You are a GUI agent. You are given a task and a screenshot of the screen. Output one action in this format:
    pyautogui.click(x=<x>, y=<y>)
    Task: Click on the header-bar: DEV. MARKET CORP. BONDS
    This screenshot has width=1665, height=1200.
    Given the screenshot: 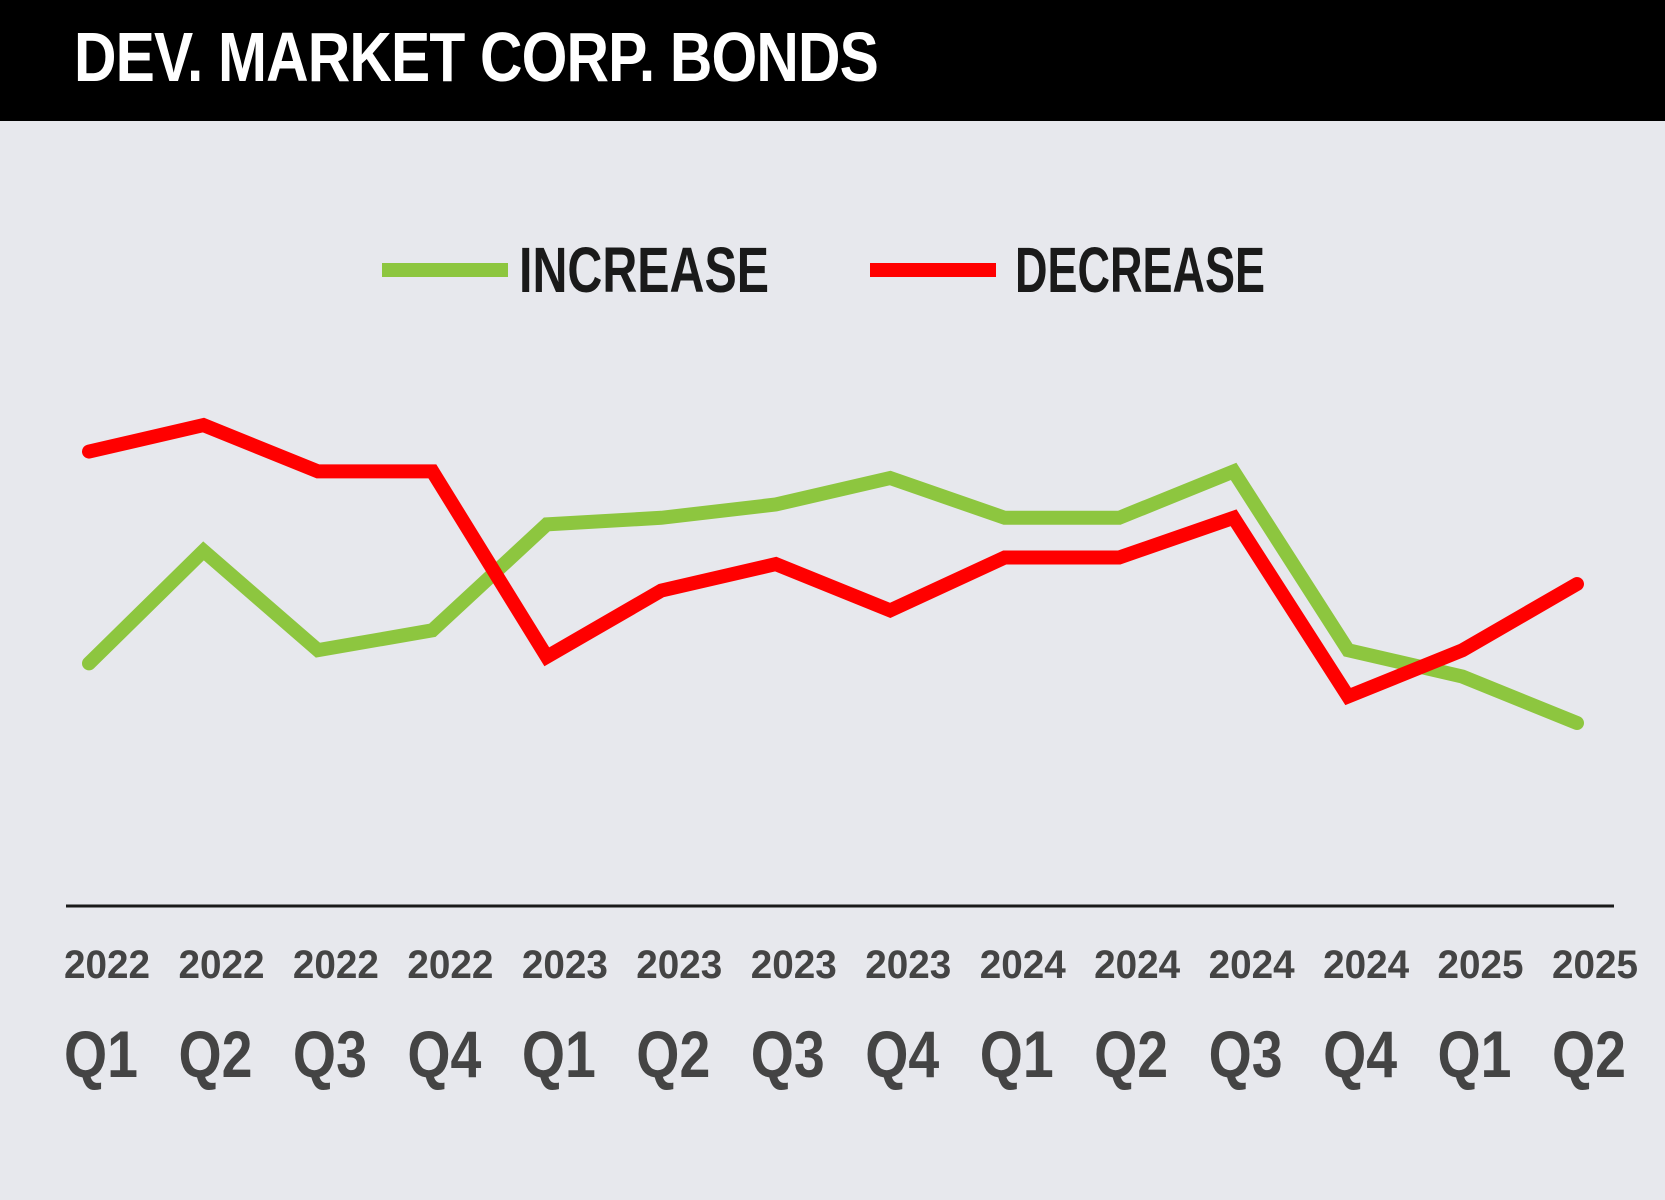 What is the action you would take?
    pyautogui.click(x=832, y=60)
    